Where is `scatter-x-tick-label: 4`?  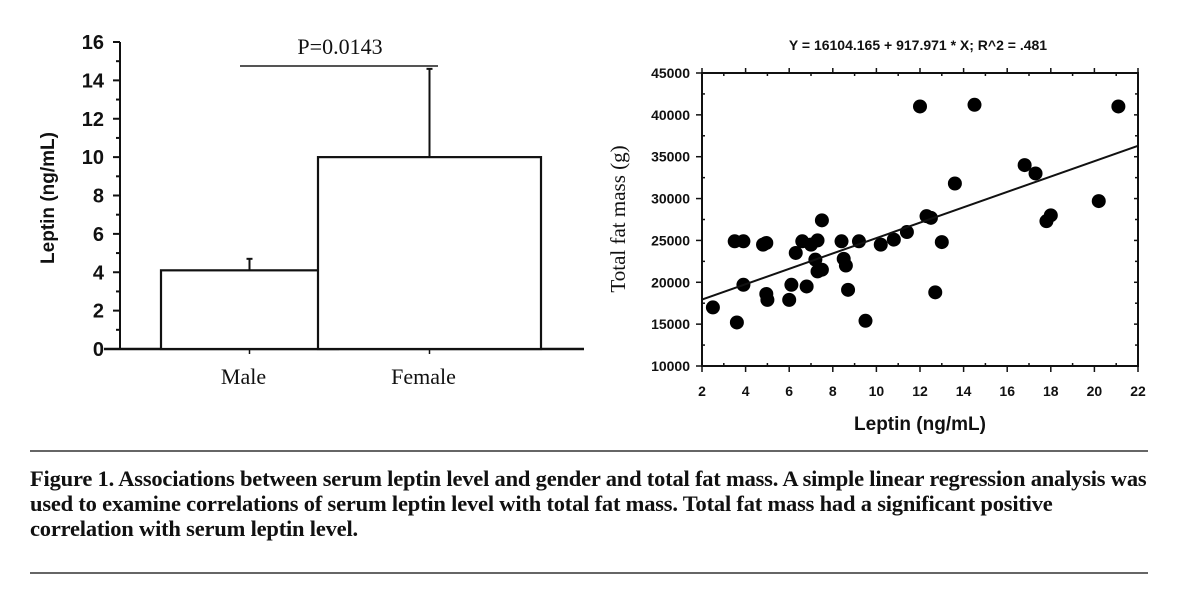
scatter-x-tick-label: 4 is located at coordinates (746, 391).